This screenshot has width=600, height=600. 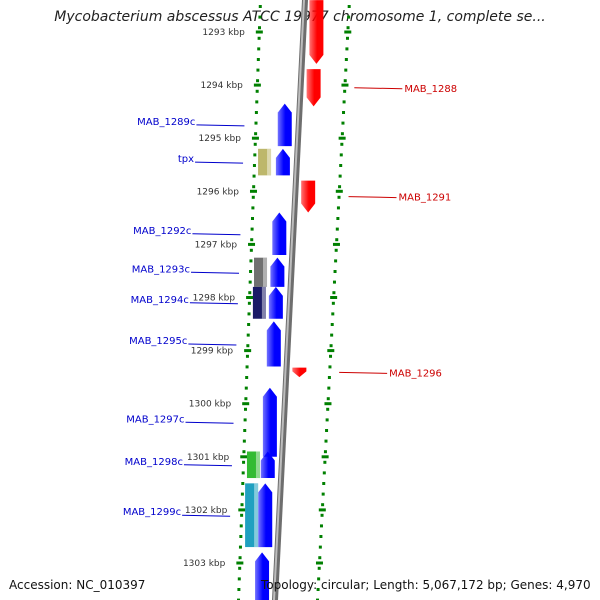 I want to click on reverse-gene-label: MAB_1292c, so click(x=162, y=231).